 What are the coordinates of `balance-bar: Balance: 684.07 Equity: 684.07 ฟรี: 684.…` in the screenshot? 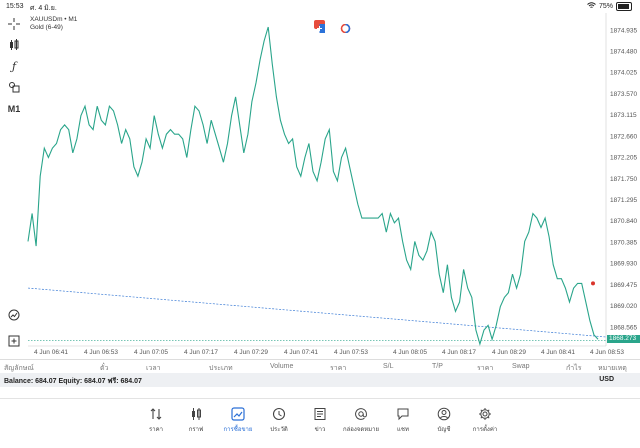 It's located at (320, 380).